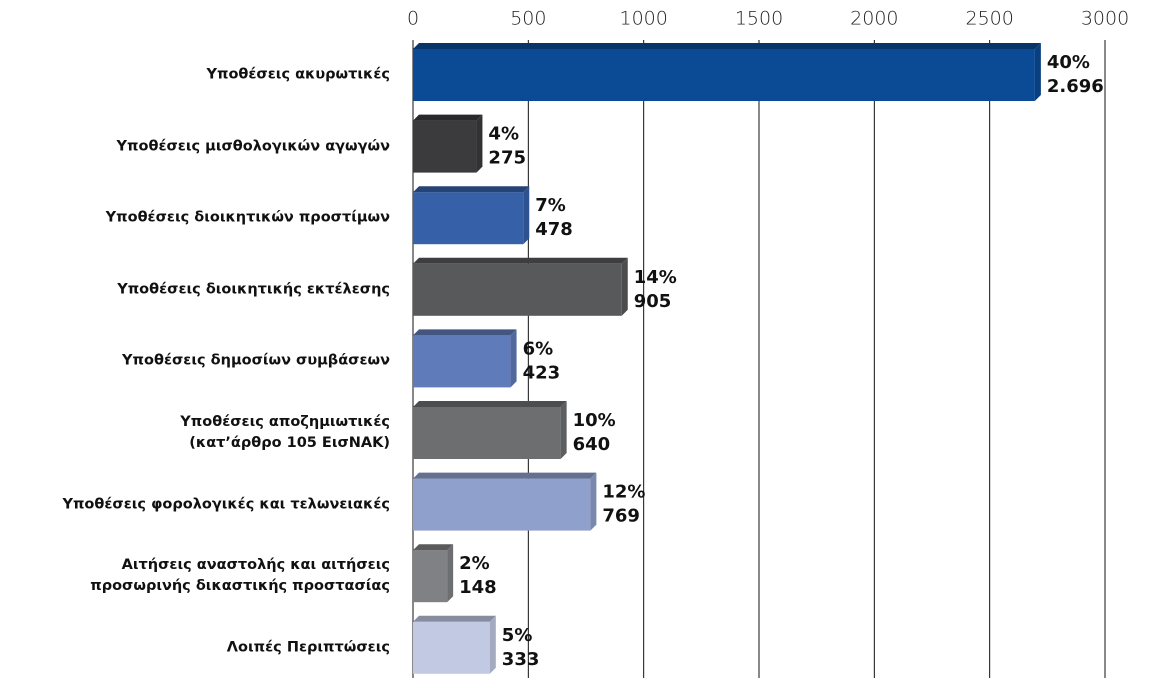 The width and height of the screenshot is (1150, 678). I want to click on x-tick-label: 3000, so click(1105, 19).